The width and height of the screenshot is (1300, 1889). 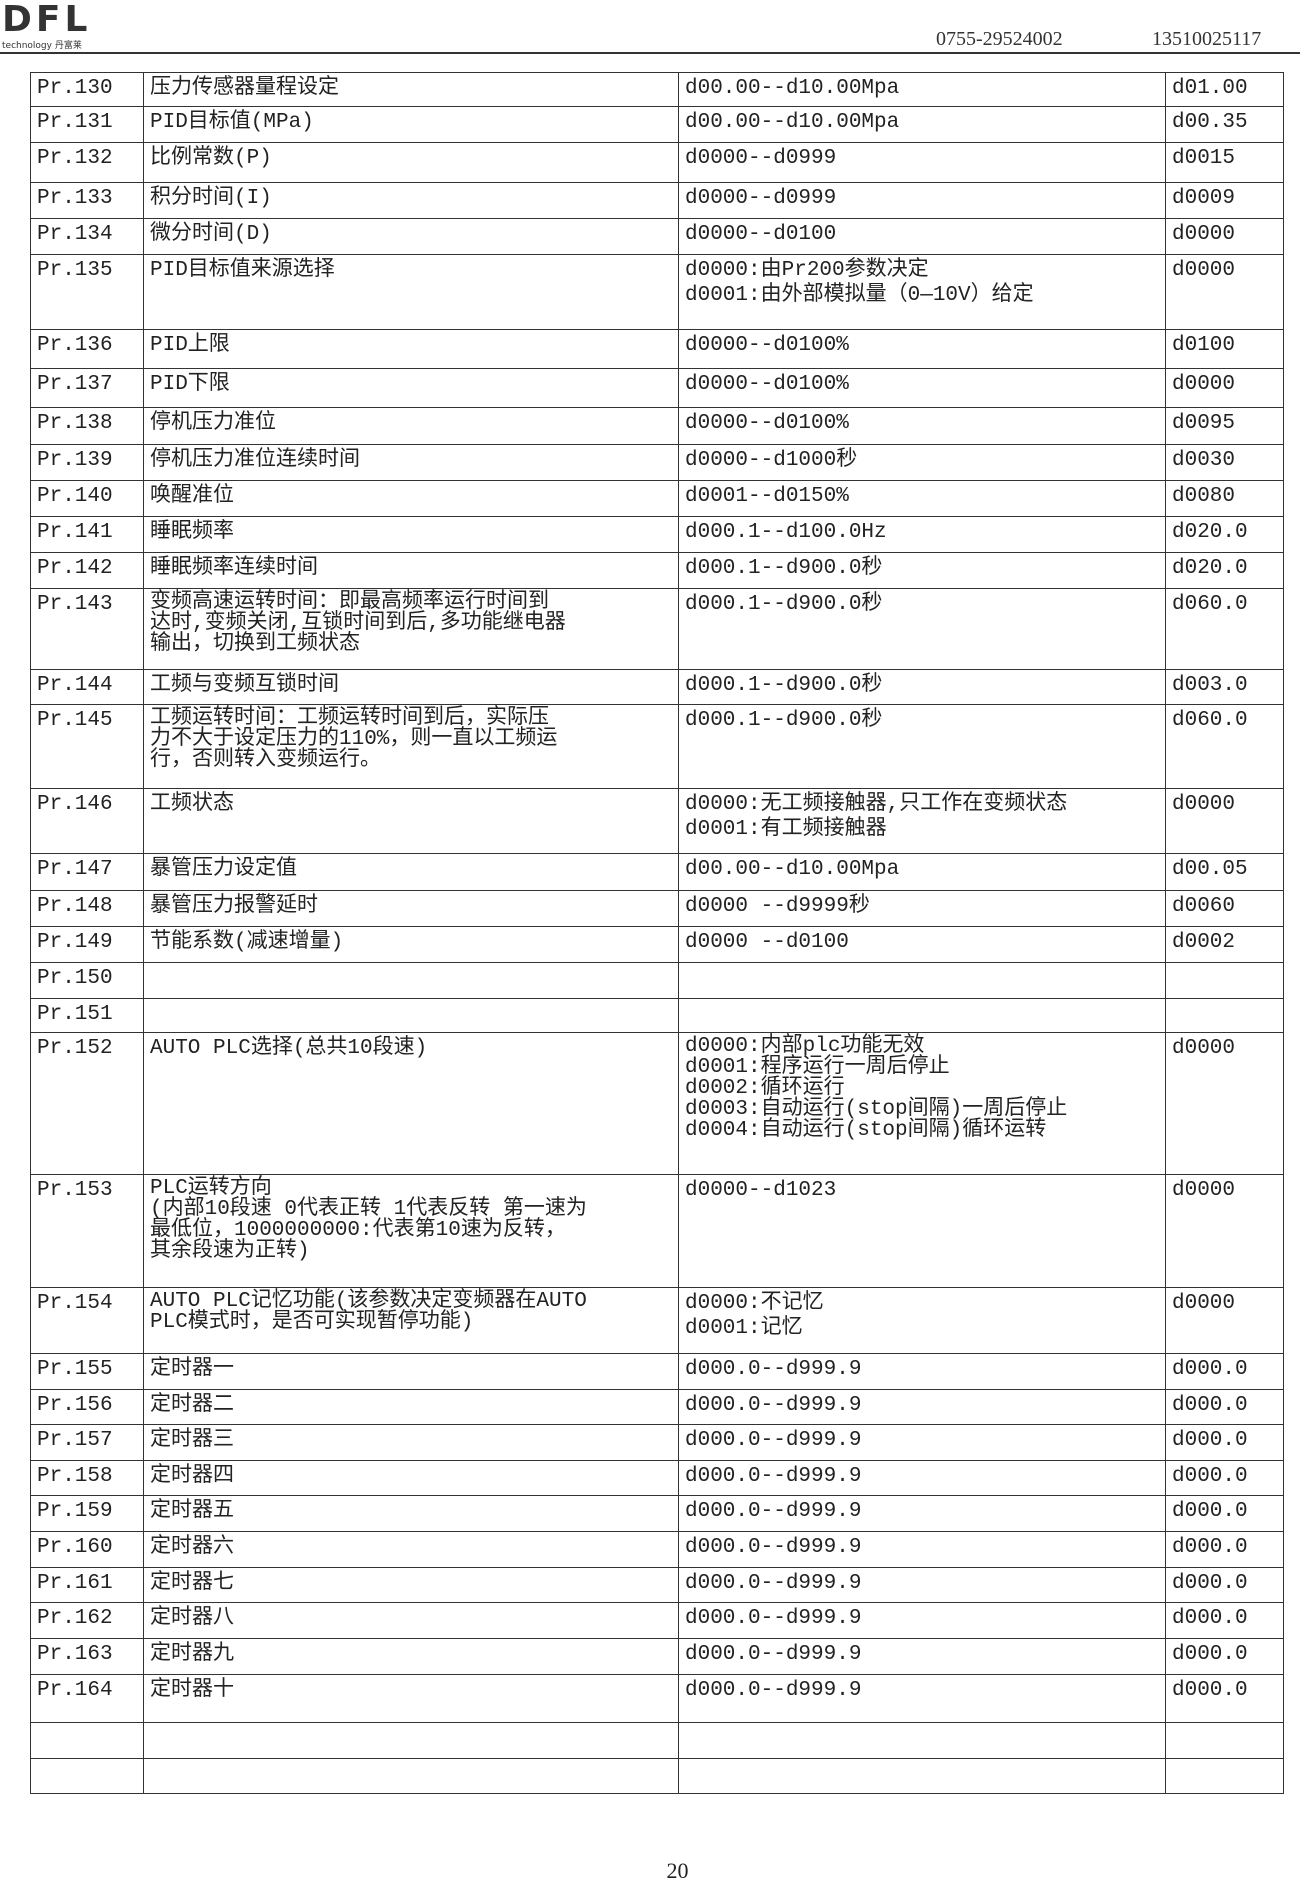 What do you see at coordinates (657, 687) in the screenshot?
I see `table-row: Pr.144 工频与变频互锁时间 d000.1--d900.0秒 d003.0` at bounding box center [657, 687].